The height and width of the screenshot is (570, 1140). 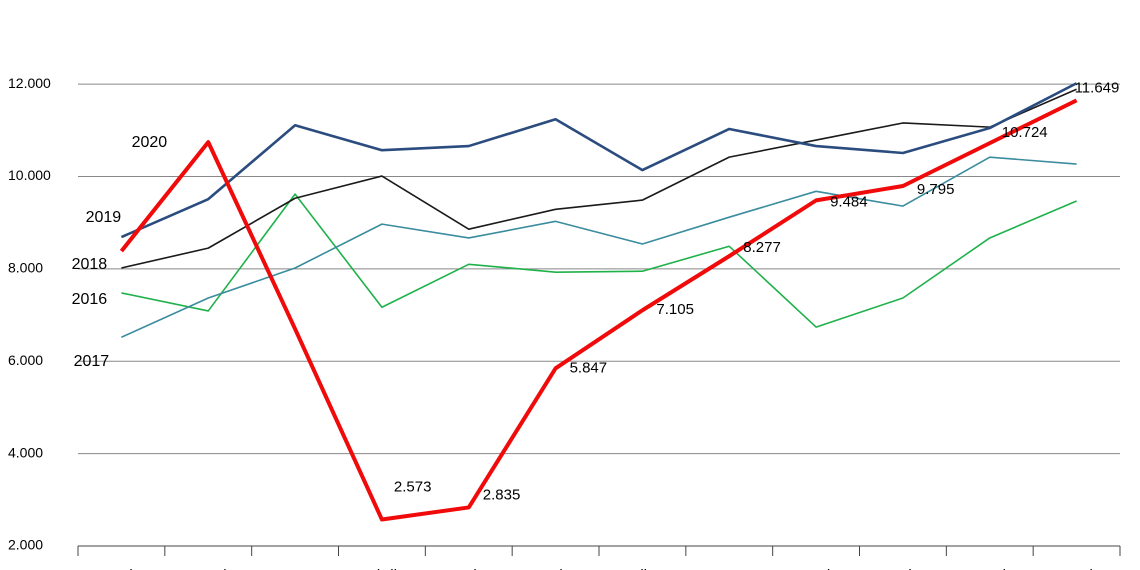 What do you see at coordinates (675, 309) in the screenshot?
I see `data-label: 7.105` at bounding box center [675, 309].